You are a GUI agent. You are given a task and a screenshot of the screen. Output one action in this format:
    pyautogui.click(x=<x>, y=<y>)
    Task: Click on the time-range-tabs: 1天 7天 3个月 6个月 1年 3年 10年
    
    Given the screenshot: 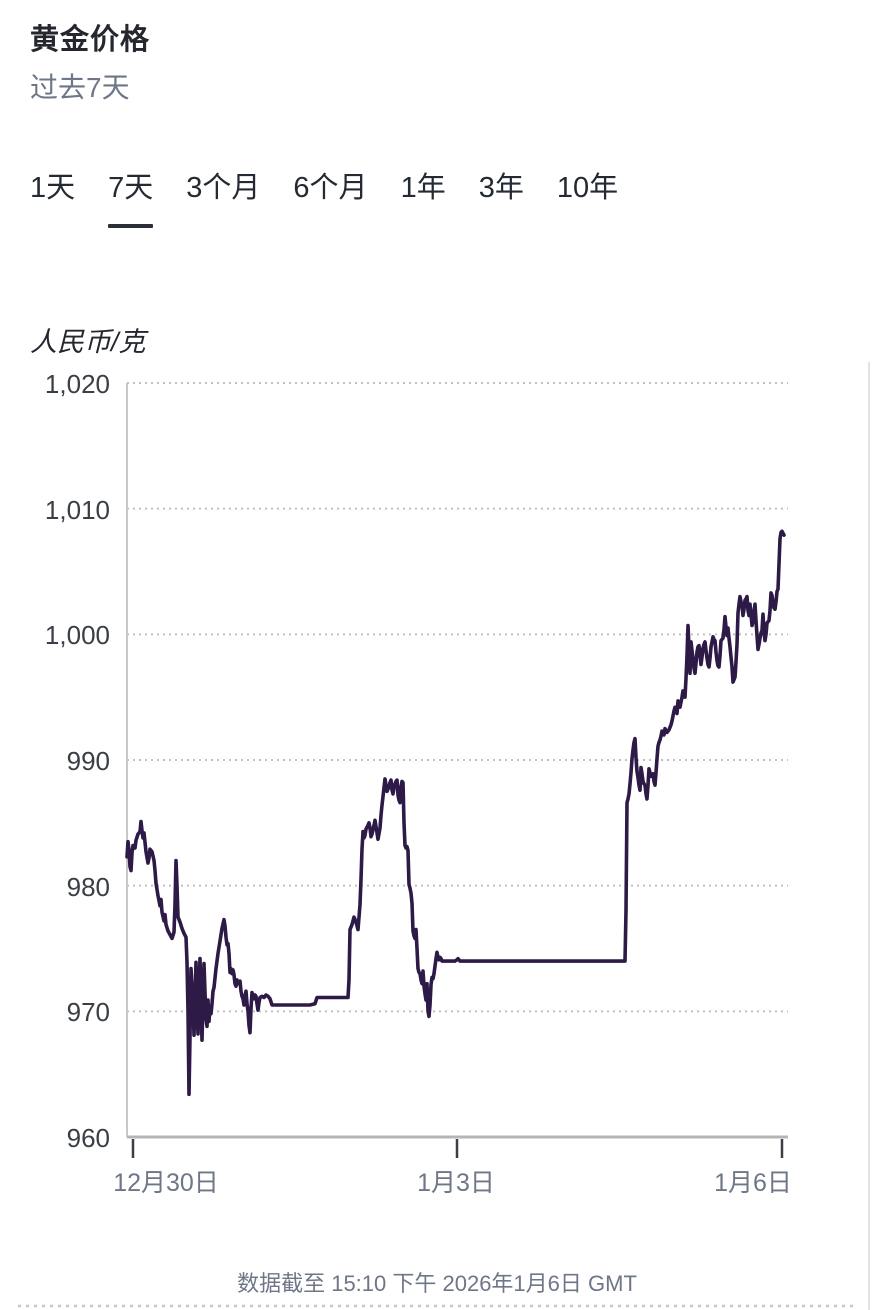 What is the action you would take?
    pyautogui.click(x=324, y=196)
    